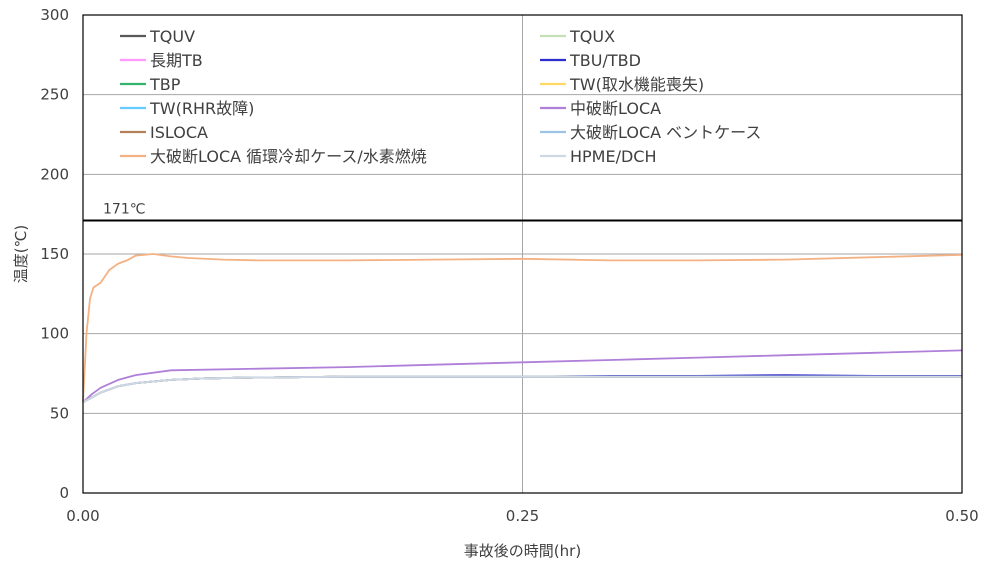  What do you see at coordinates (201, 108) in the screenshot?
I see `legend-label: TW(RHR故障)` at bounding box center [201, 108].